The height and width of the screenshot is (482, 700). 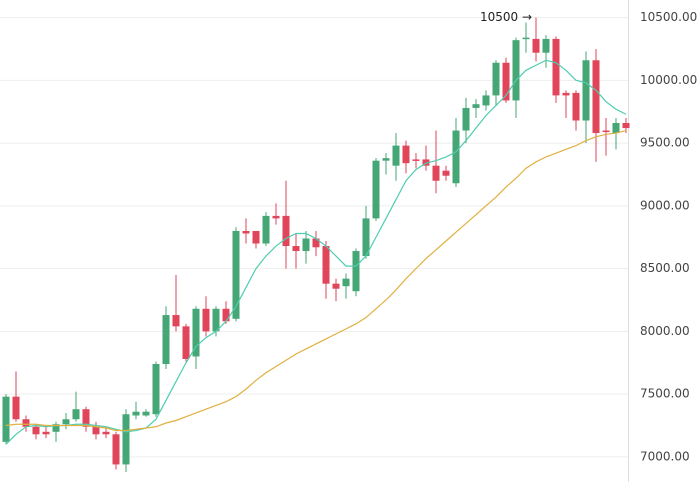 I want to click on y-tick-label: 10000.00, so click(x=668, y=80).